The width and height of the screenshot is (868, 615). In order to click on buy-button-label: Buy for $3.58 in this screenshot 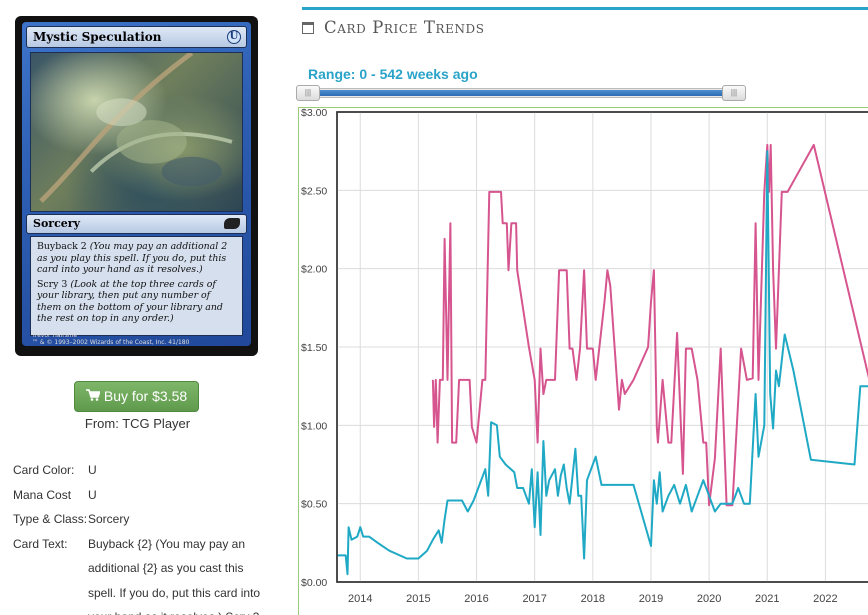, I will do `click(145, 396)`.